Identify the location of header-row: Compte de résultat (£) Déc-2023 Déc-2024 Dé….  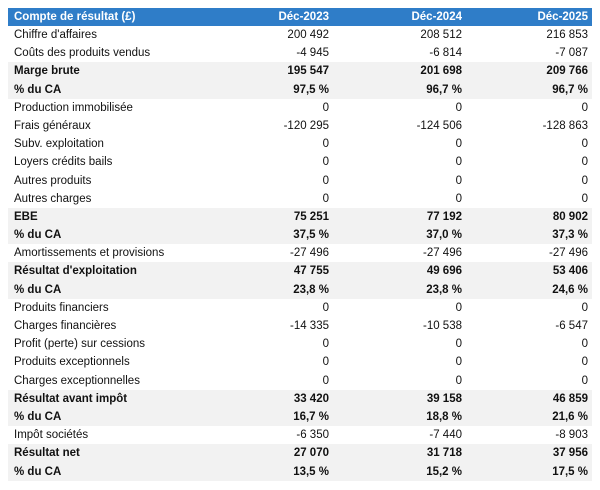
(300, 17).